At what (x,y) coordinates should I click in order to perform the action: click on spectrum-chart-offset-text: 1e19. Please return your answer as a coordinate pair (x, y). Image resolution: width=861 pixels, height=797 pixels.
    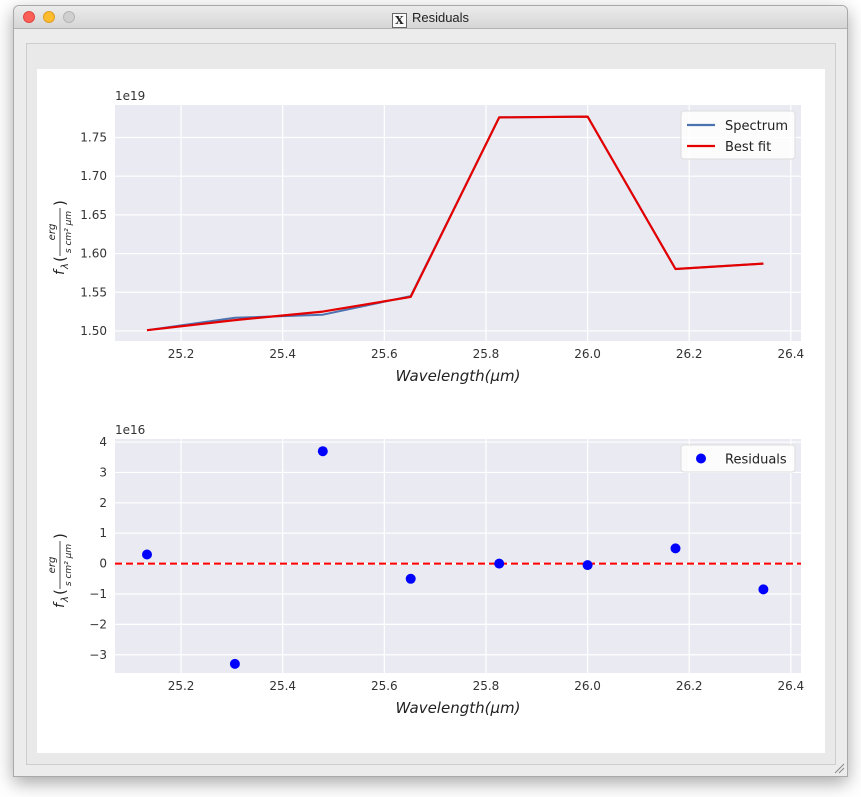
    Looking at the image, I should click on (130, 96).